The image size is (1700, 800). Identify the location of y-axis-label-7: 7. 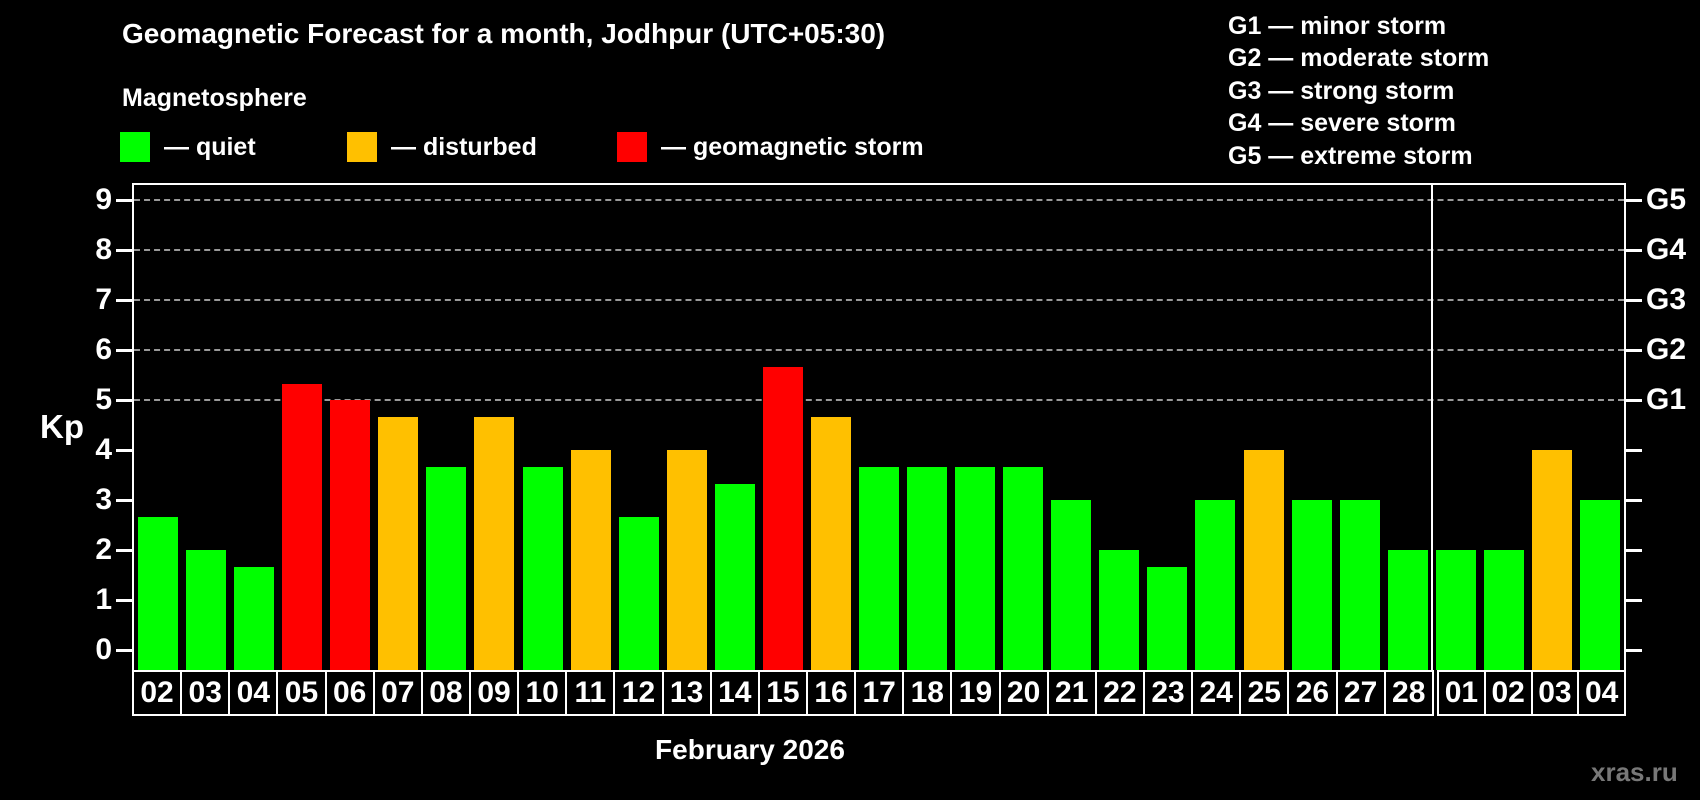
(103, 299).